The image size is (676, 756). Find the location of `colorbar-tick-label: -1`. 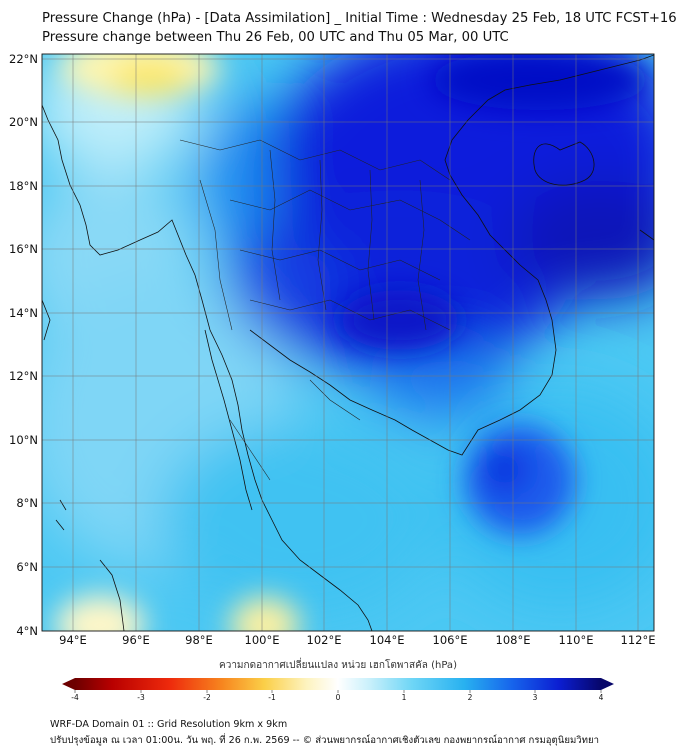

colorbar-tick-label: -1 is located at coordinates (272, 697).